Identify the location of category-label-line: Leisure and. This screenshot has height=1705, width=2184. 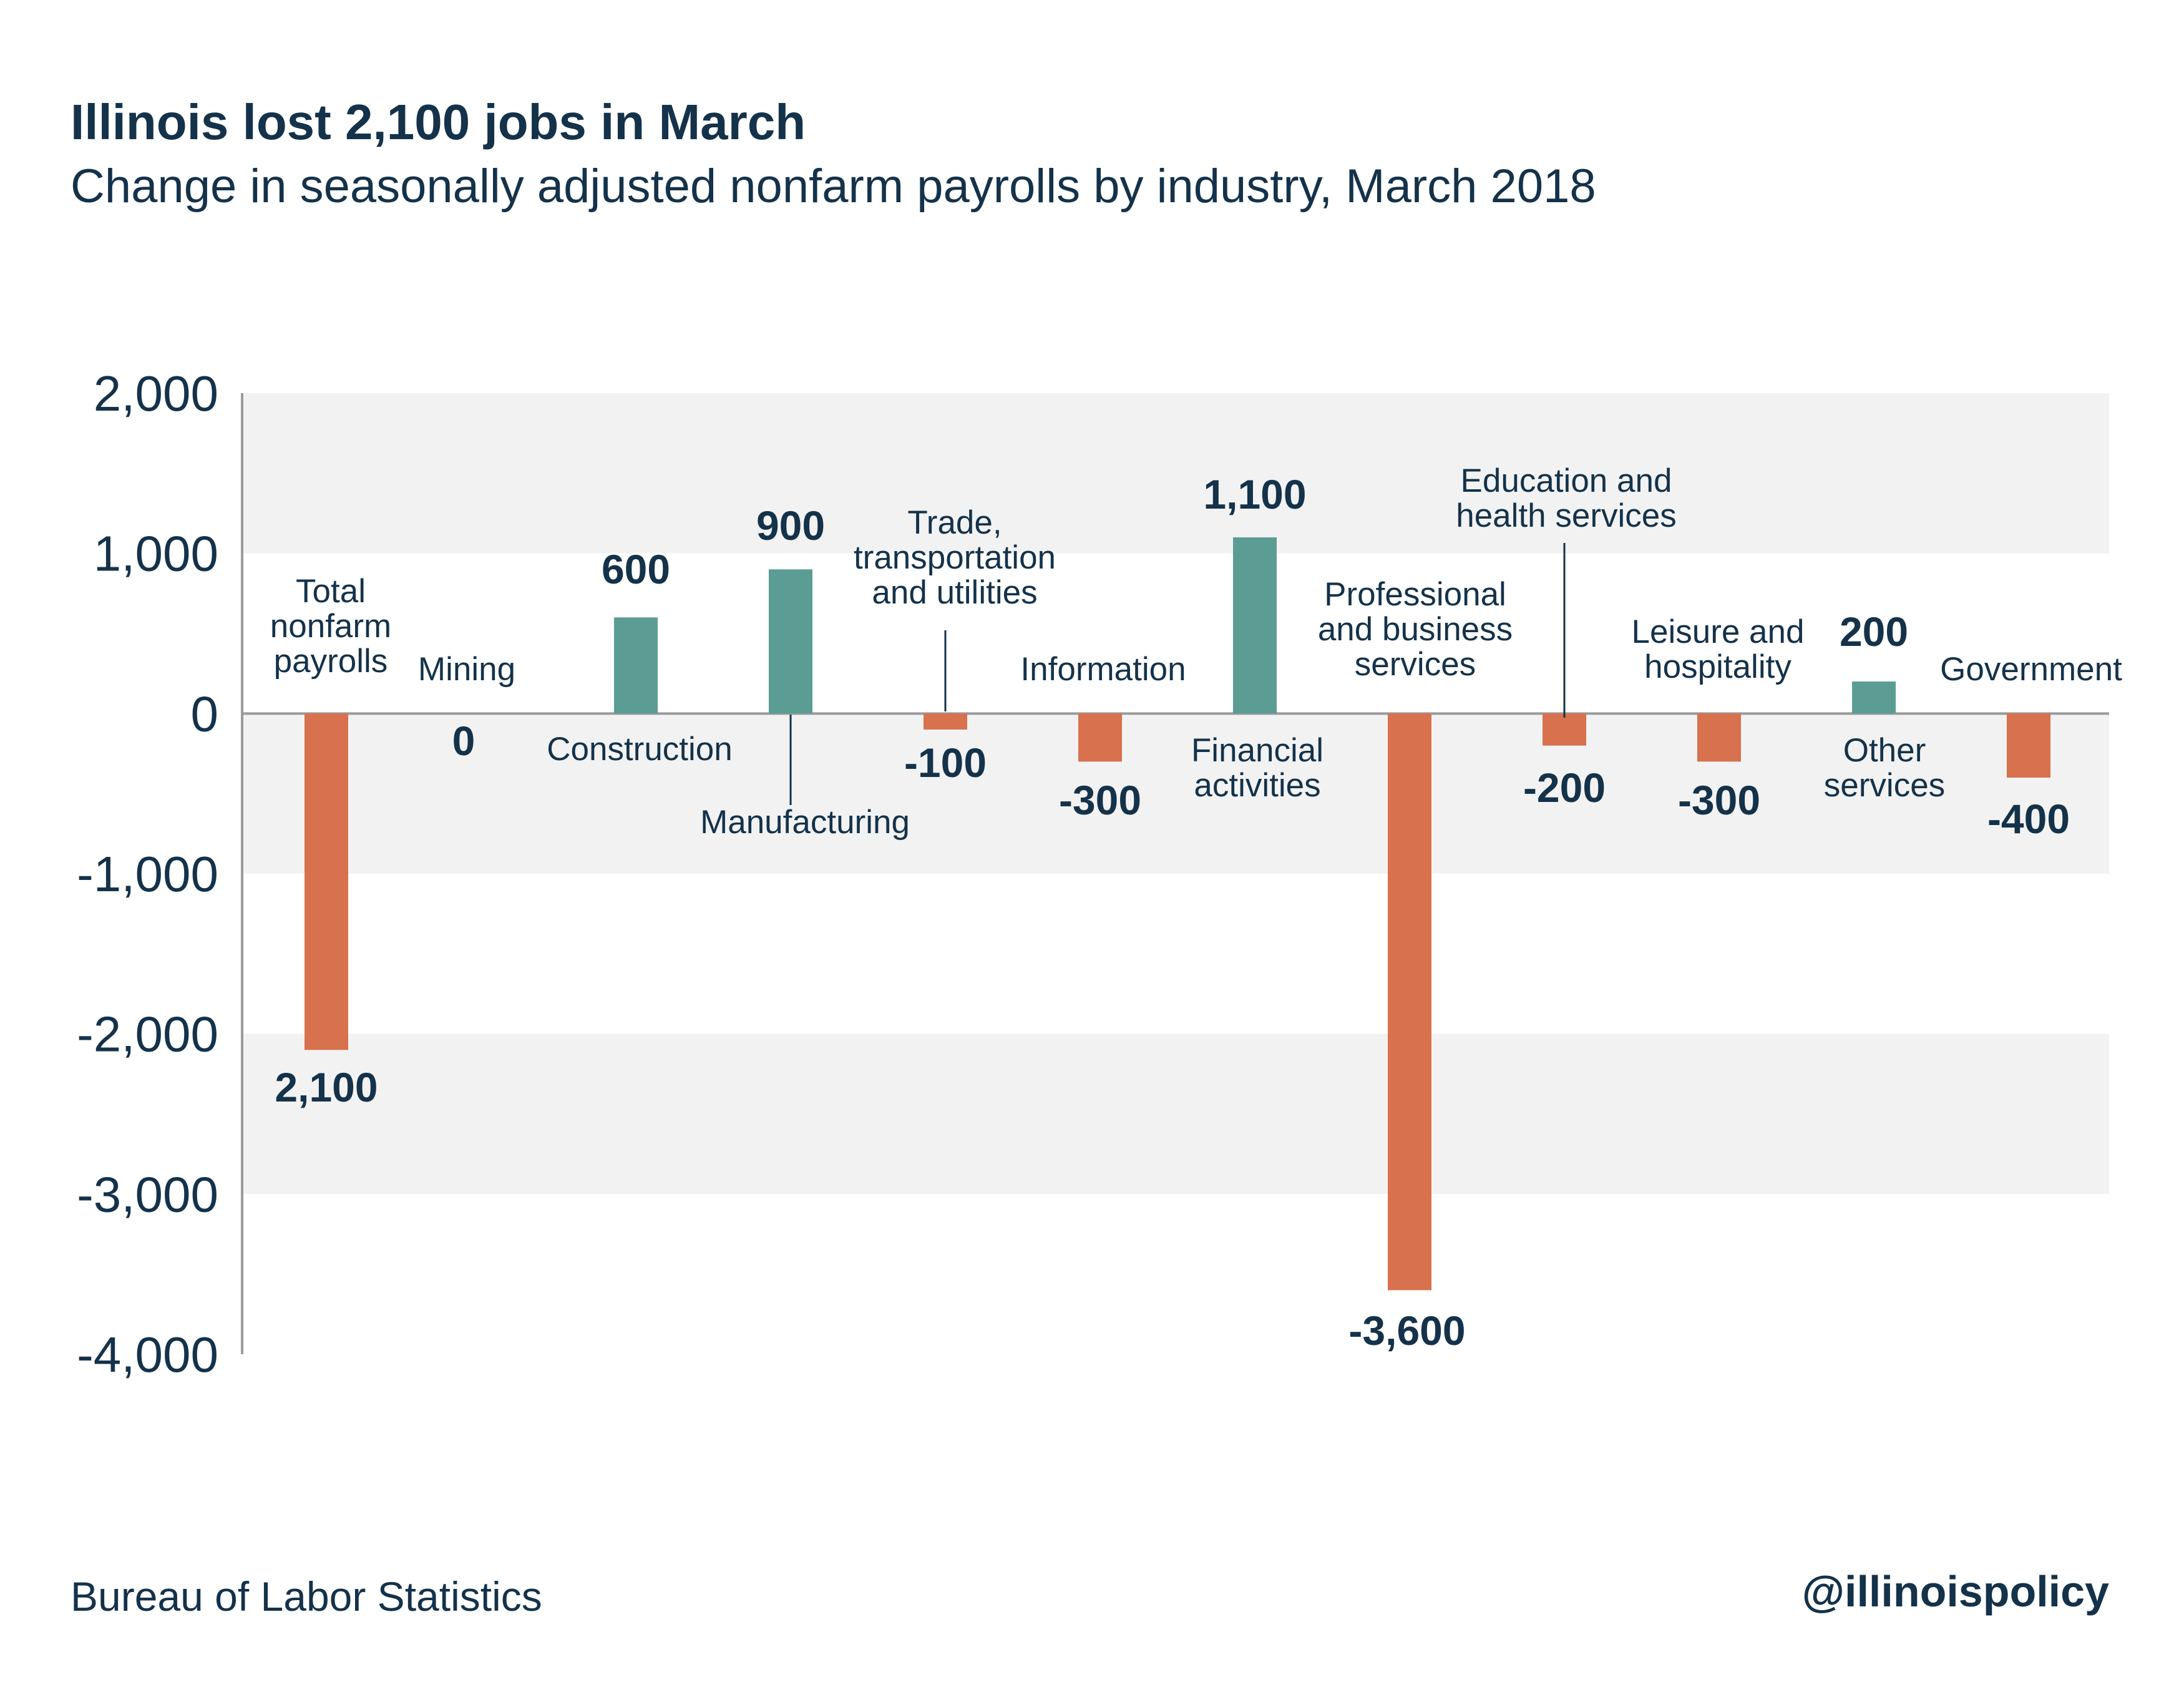
(1719, 631).